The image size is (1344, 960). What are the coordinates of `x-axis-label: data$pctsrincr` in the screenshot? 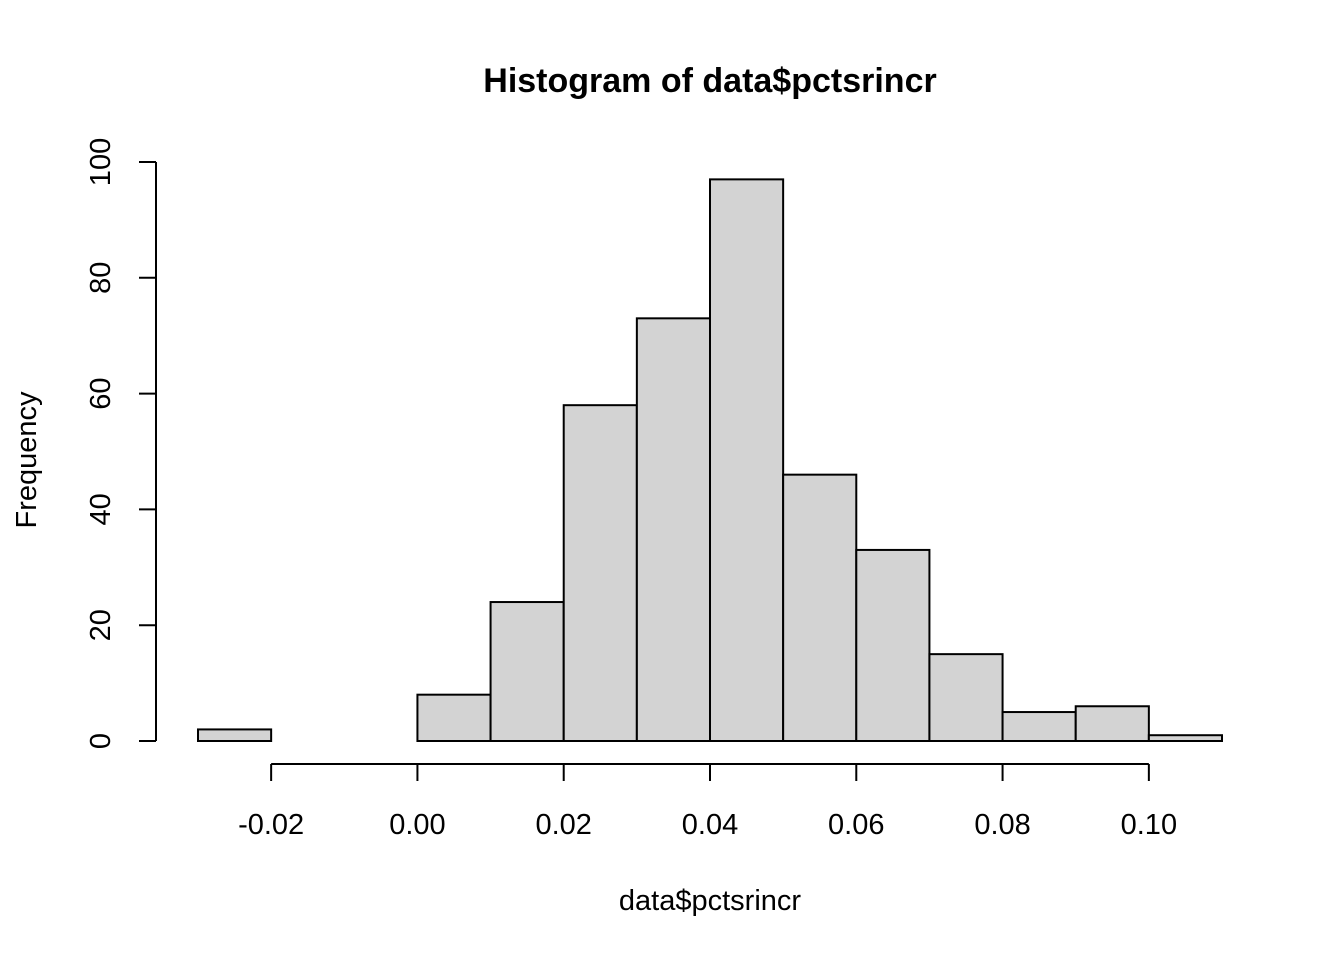 It's located at (710, 901).